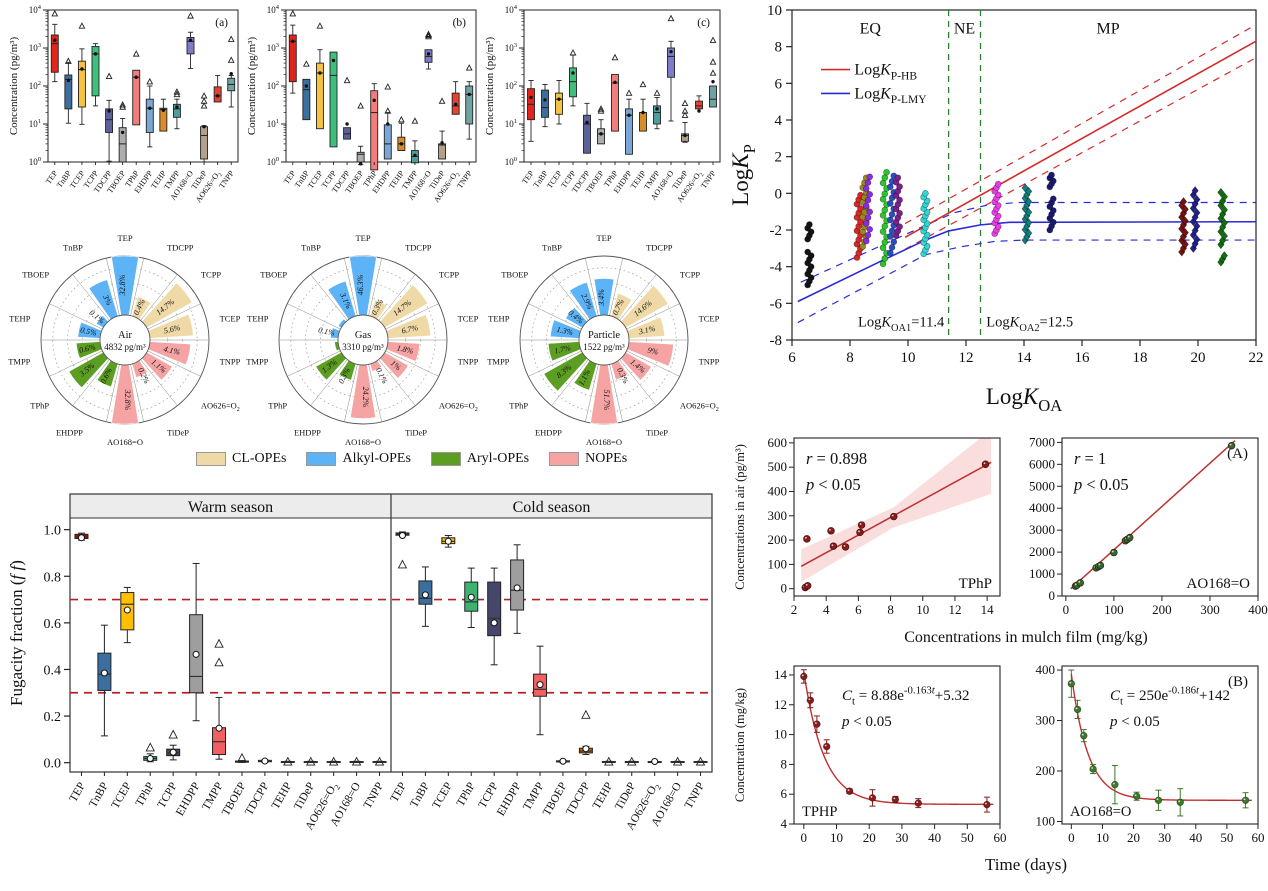 The width and height of the screenshot is (1268, 891). I want to click on svg-text: 40, so click(1195, 837).